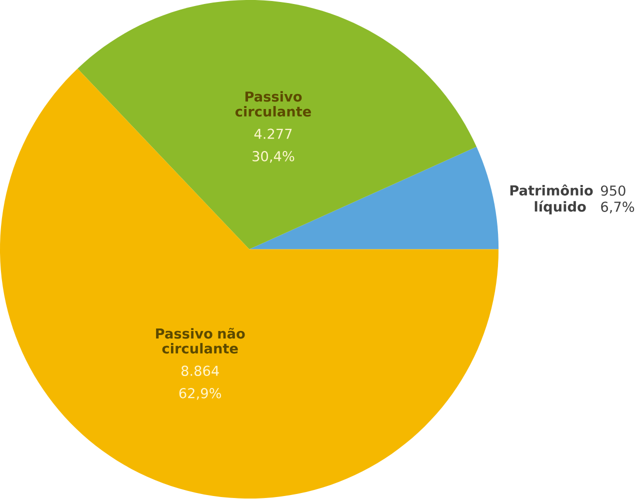 The height and width of the screenshot is (499, 639). Describe the element at coordinates (613, 191) in the screenshot. I see `data-label: 950` at that location.